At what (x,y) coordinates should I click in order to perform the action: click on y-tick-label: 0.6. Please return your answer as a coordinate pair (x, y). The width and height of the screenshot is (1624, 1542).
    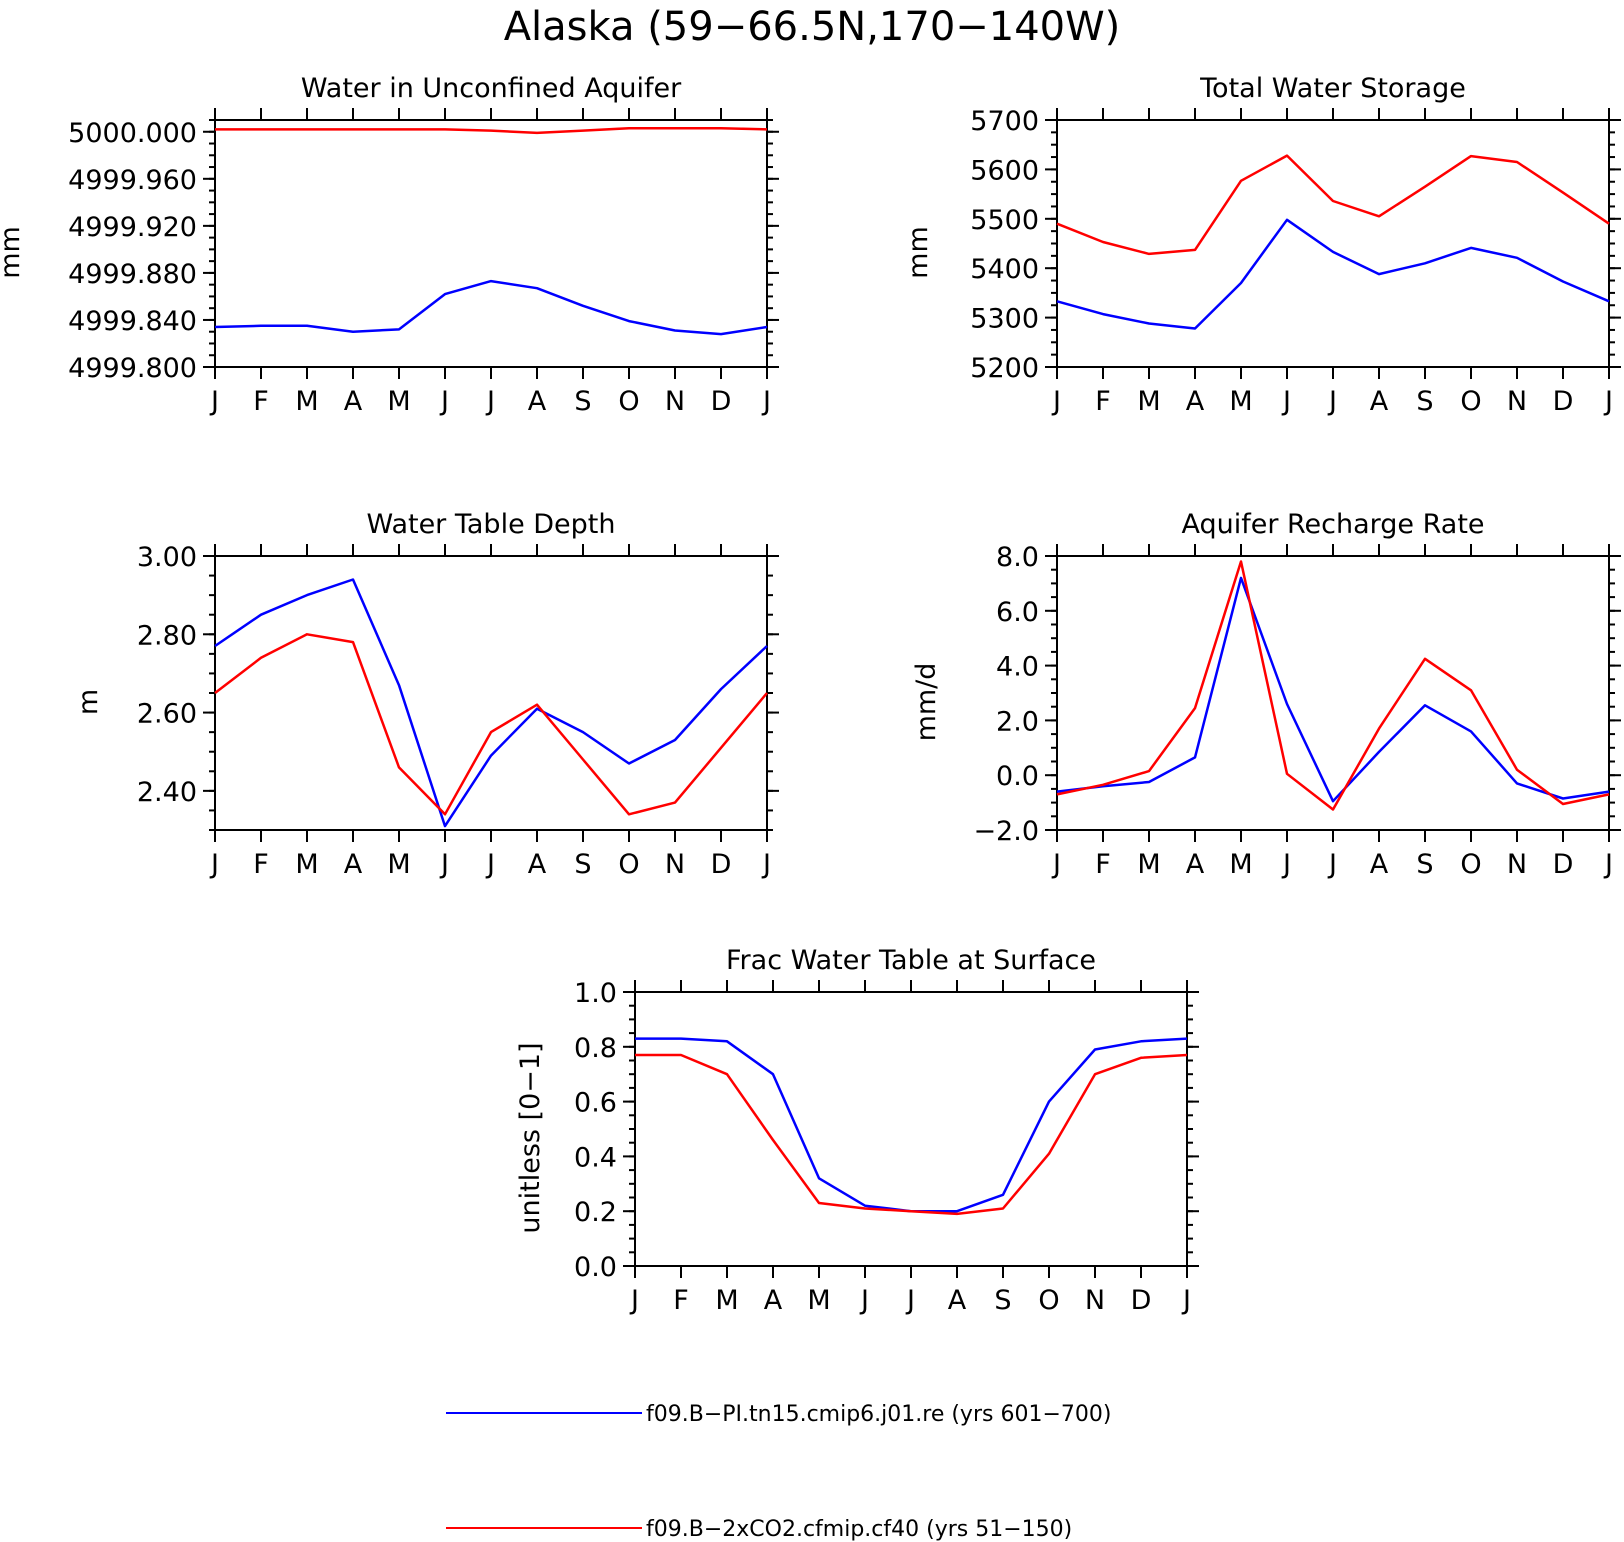
    Looking at the image, I should click on (595, 1103).